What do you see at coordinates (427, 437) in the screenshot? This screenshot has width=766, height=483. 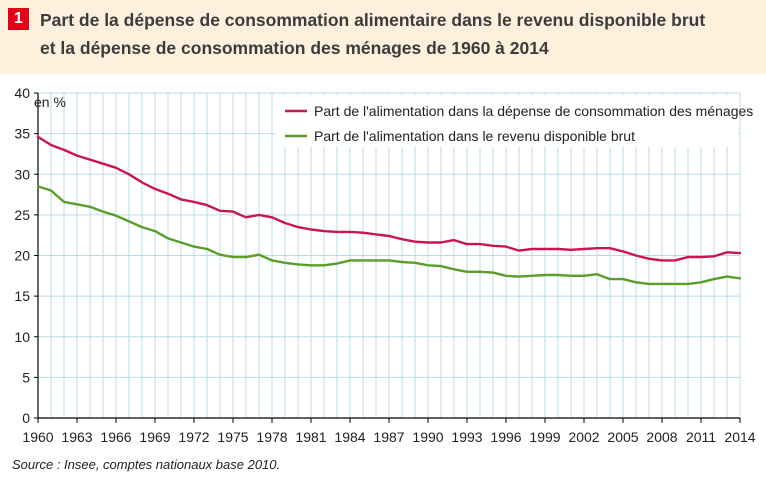 I see `x-tick-label: 1990` at bounding box center [427, 437].